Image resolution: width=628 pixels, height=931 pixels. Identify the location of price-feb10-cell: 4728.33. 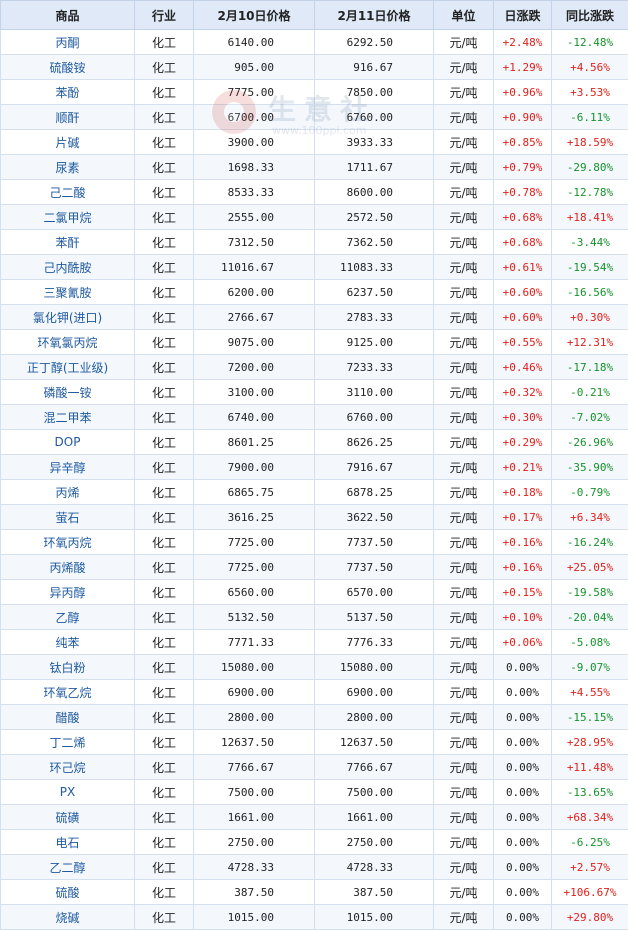
(254, 867).